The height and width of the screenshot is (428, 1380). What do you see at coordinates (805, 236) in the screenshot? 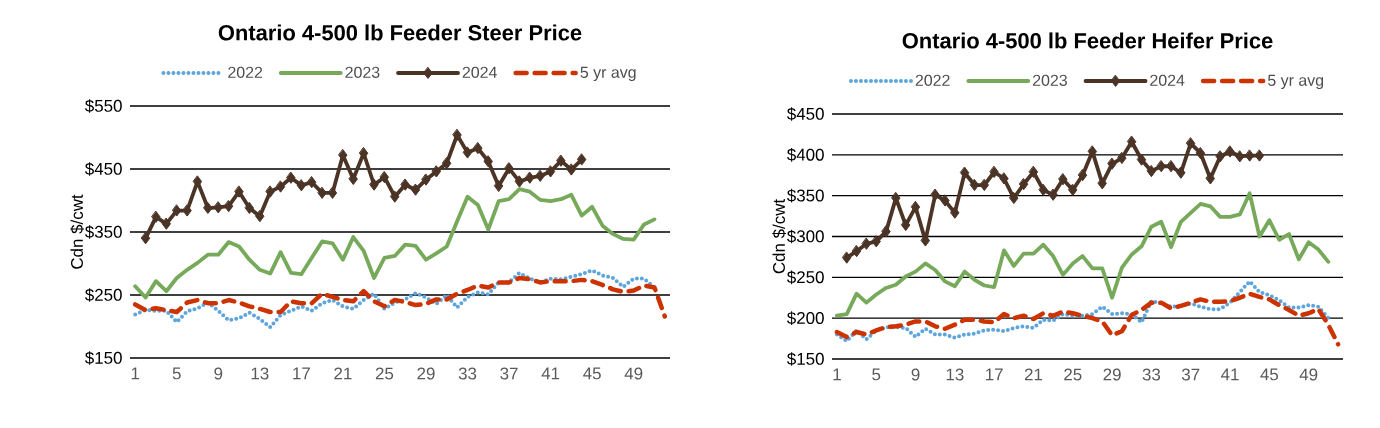
I see `y-tick-label: $300` at bounding box center [805, 236].